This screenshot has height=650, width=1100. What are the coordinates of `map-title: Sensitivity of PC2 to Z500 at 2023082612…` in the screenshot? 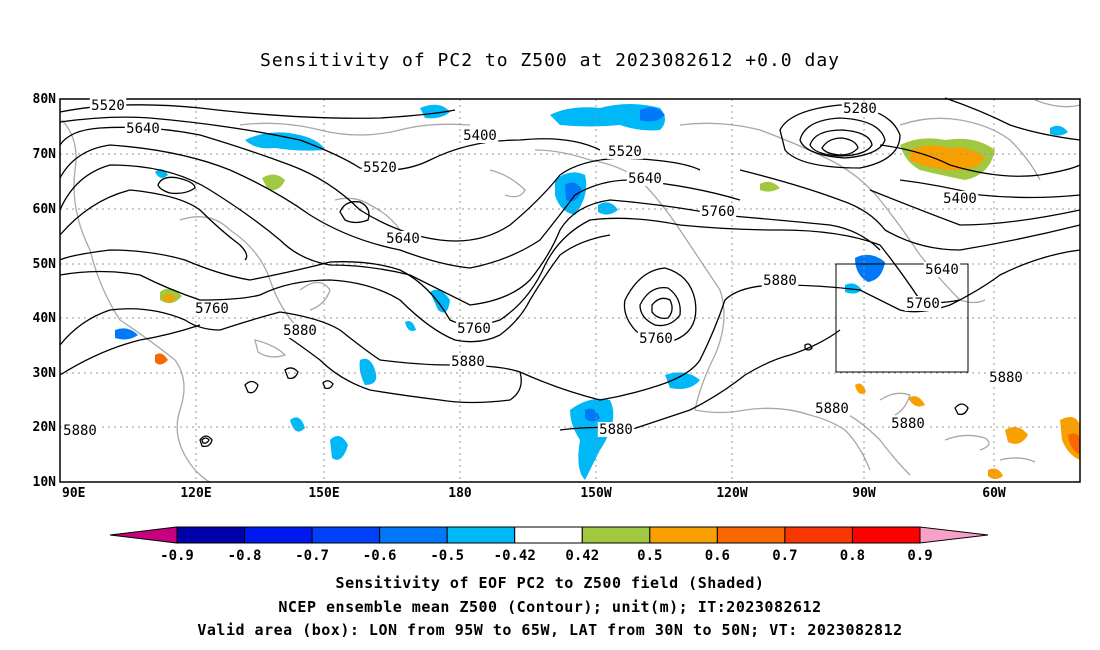 It's located at (549, 60).